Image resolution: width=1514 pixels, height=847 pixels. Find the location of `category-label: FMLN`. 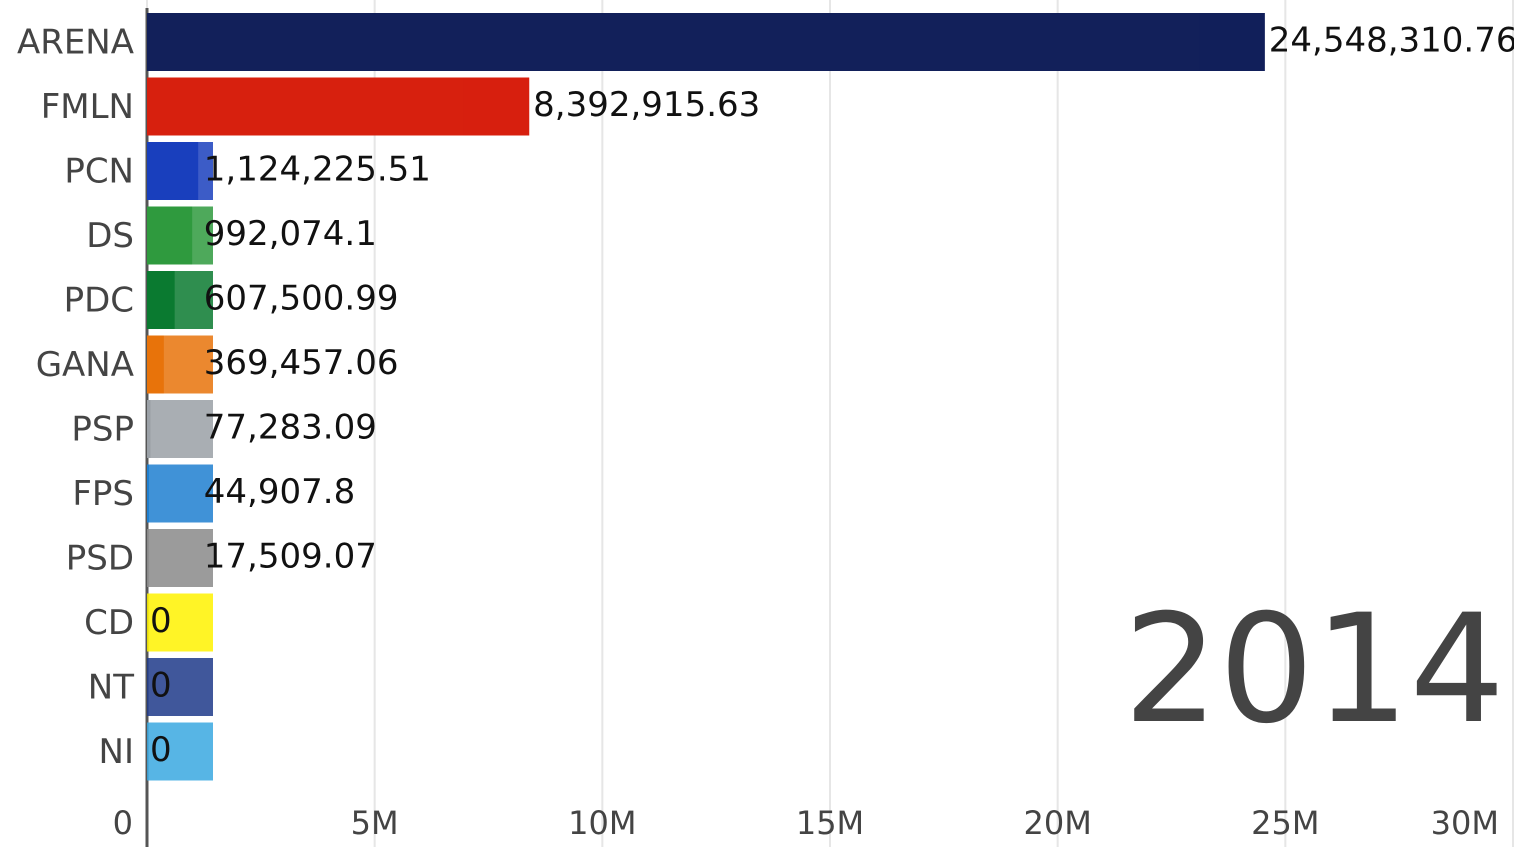

category-label: FMLN is located at coordinates (87, 107).